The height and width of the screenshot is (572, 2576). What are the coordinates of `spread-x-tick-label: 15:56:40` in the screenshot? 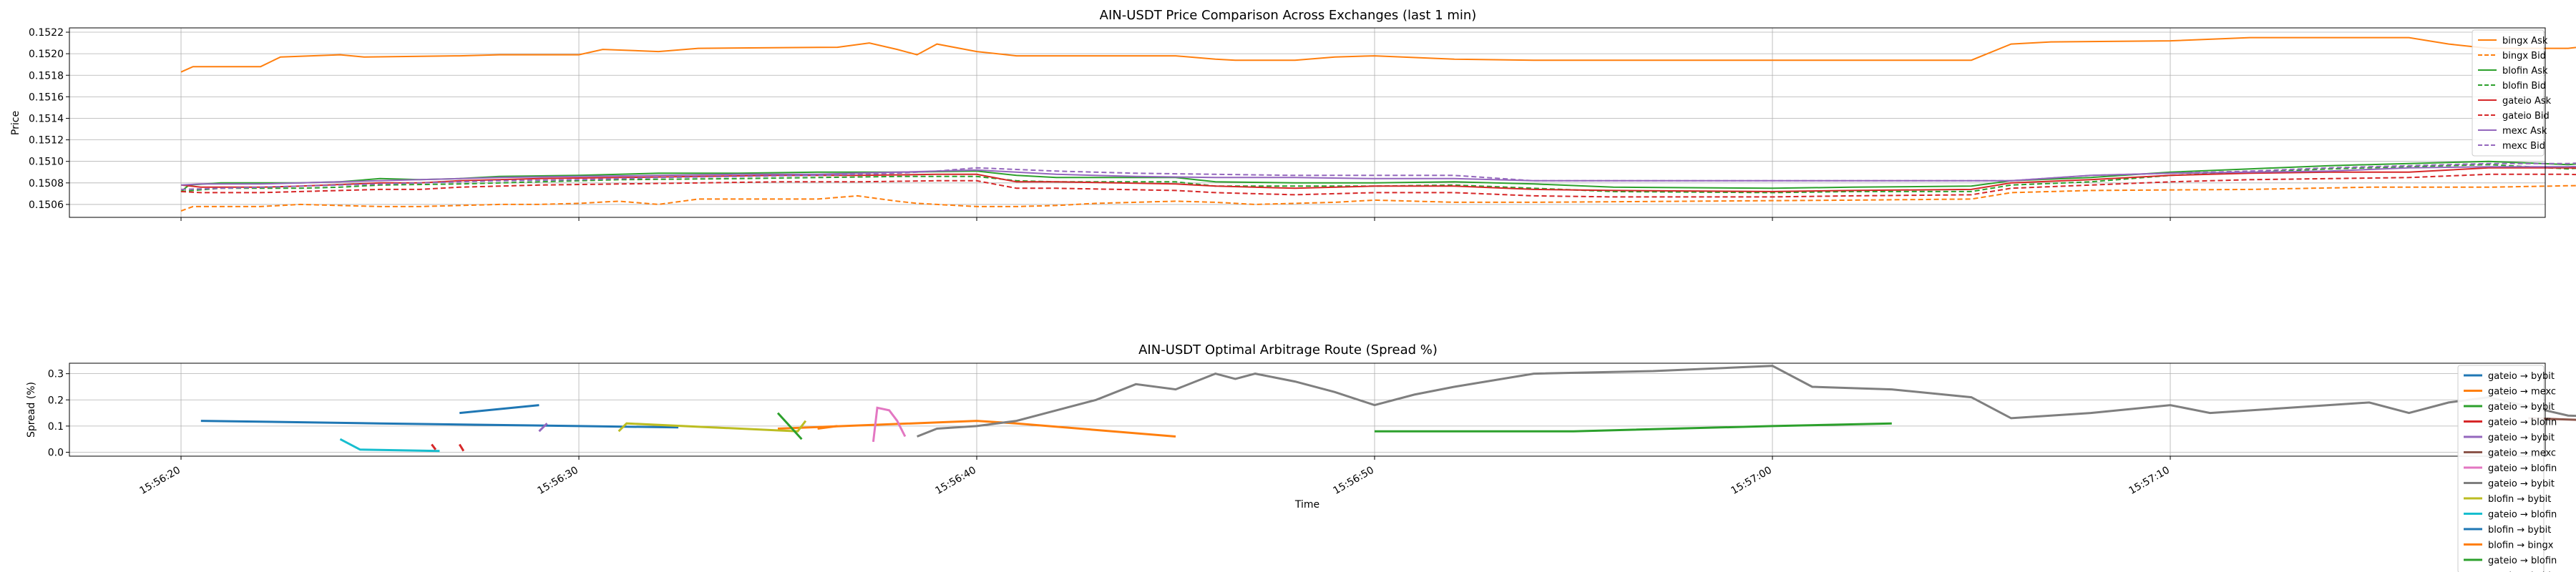 It's located at (956, 481).